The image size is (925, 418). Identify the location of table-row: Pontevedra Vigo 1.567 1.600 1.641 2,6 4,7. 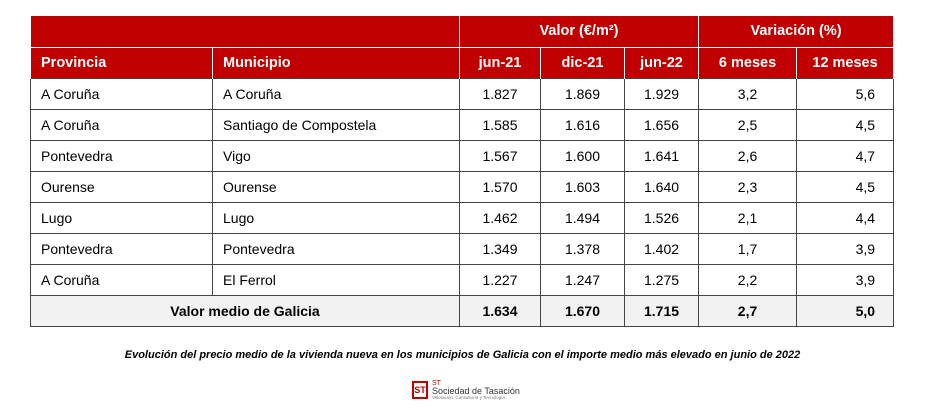
(462, 155).